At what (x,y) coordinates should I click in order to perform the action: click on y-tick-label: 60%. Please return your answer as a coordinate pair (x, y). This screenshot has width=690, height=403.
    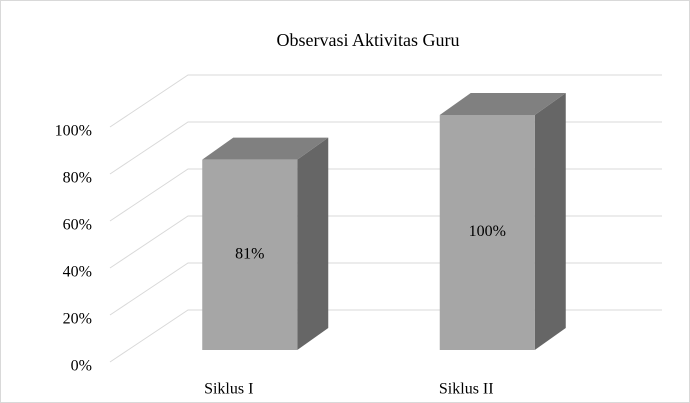
    Looking at the image, I should click on (77, 225).